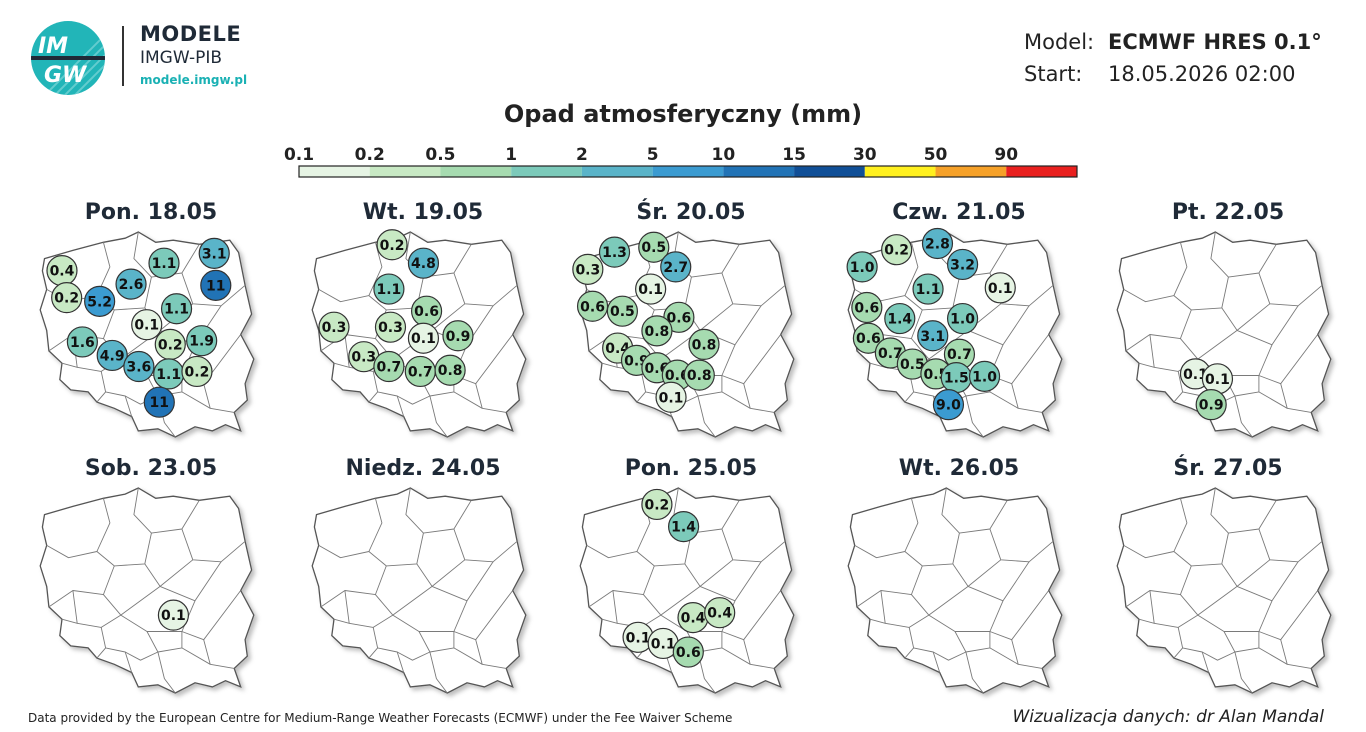  Describe the element at coordinates (112, 355) in the screenshot. I see `precip-marker: 4.9` at that location.